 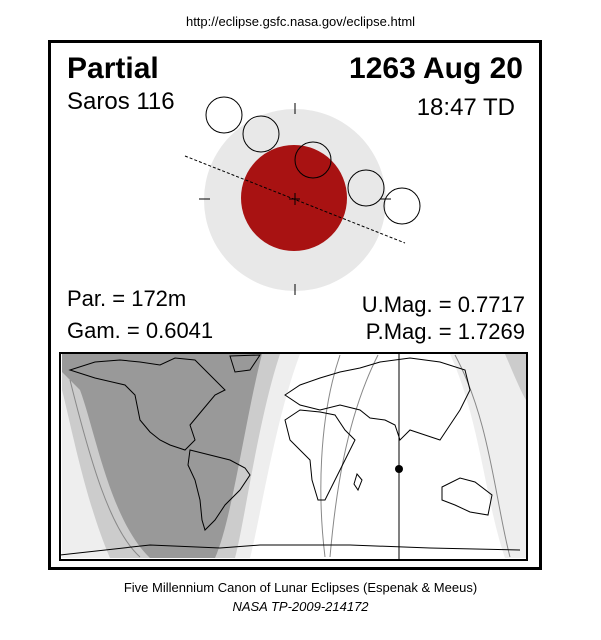 I want to click on south-america, so click(x=219, y=490).